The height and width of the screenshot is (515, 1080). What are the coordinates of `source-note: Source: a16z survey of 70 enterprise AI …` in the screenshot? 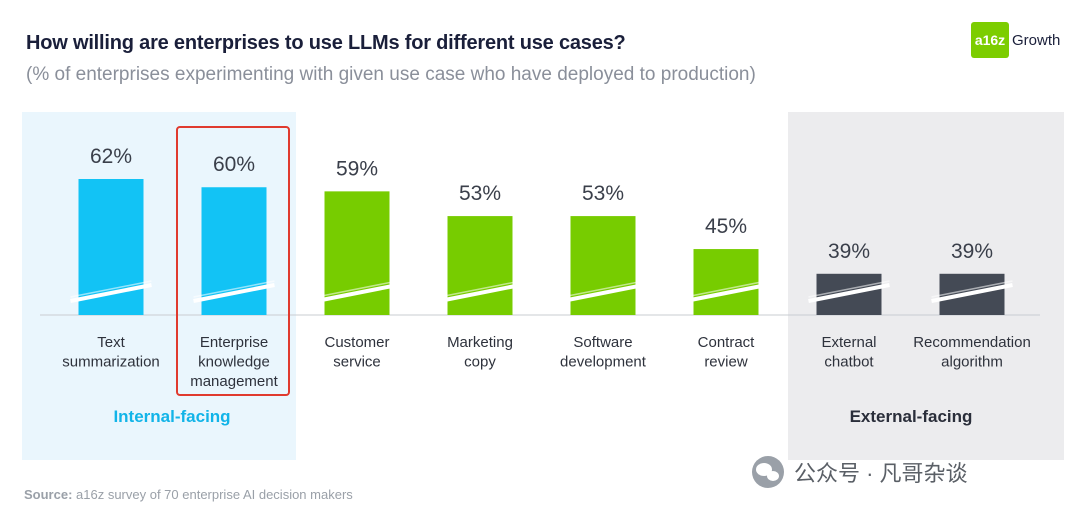 It's located at (188, 494).